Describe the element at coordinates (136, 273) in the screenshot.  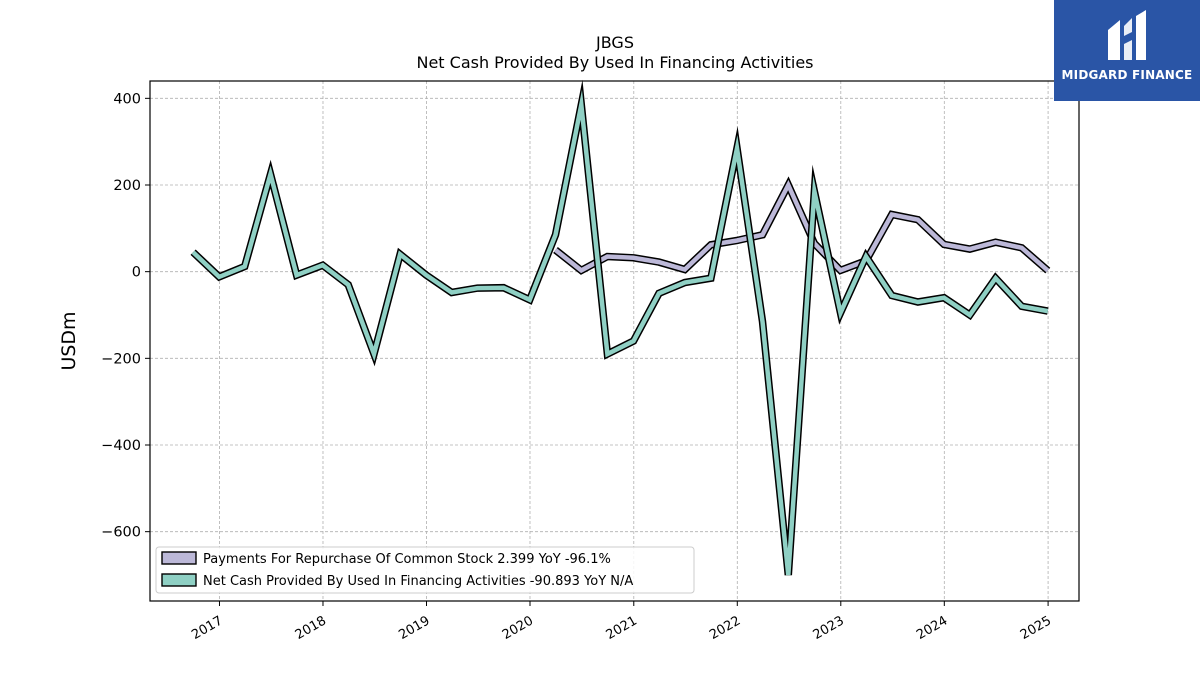
I see `y-tick-label: 0` at that location.